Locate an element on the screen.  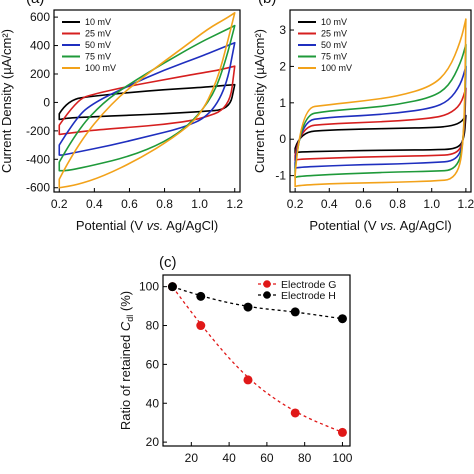
y-tick-label: 40 is located at coordinates (153, 403).